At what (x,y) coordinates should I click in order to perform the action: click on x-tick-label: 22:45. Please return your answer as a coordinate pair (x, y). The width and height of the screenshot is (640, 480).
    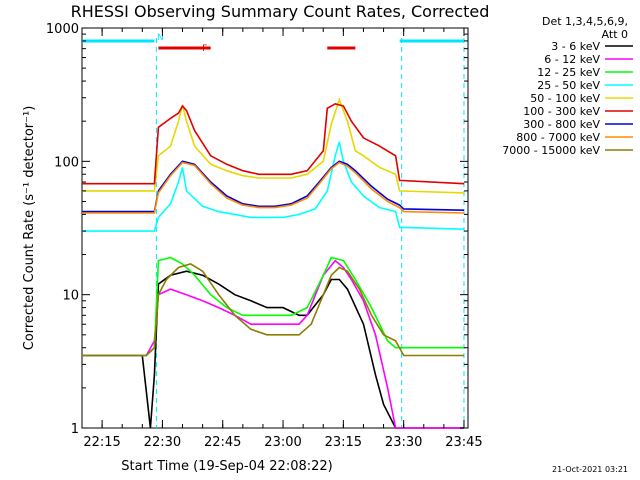
    Looking at the image, I should click on (222, 442).